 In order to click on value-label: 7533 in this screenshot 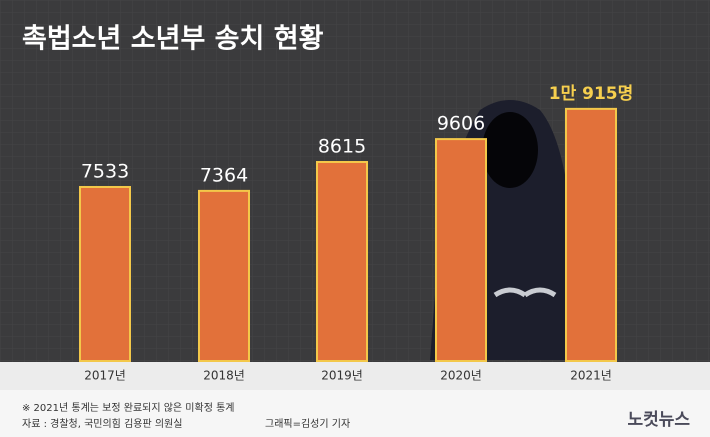, I will do `click(105, 171)`.